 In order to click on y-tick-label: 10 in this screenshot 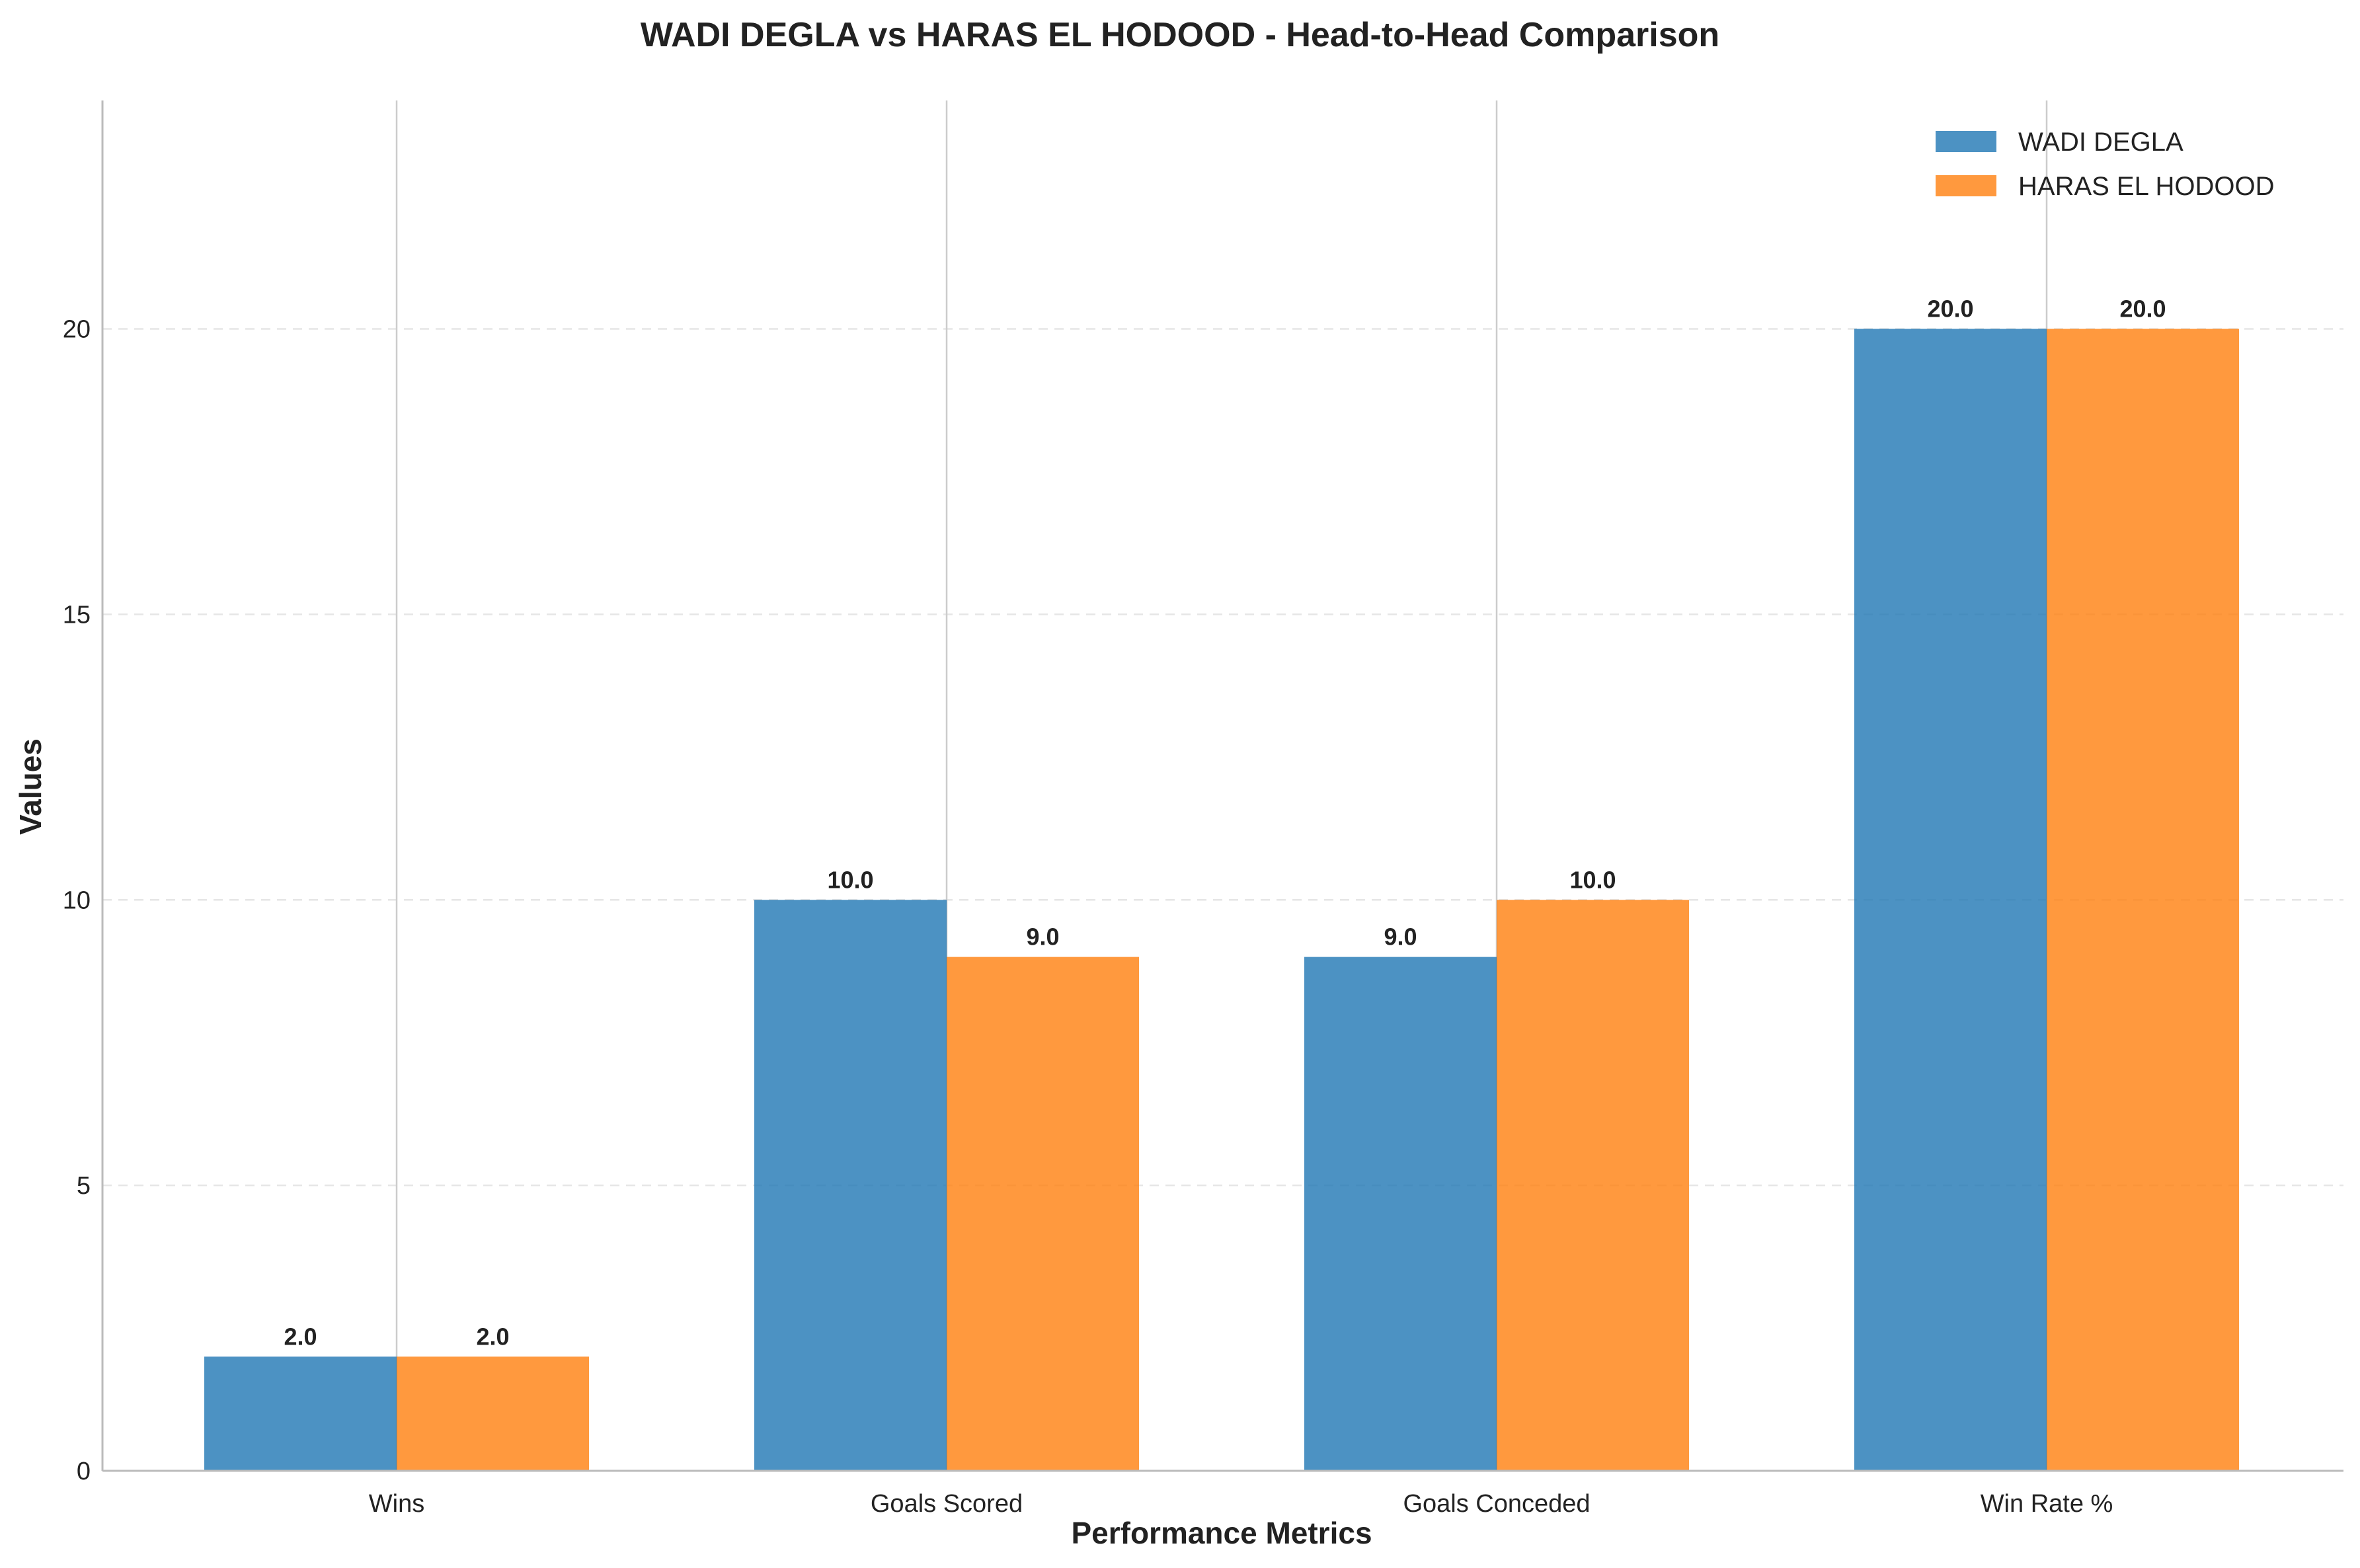, I will do `click(77, 900)`.